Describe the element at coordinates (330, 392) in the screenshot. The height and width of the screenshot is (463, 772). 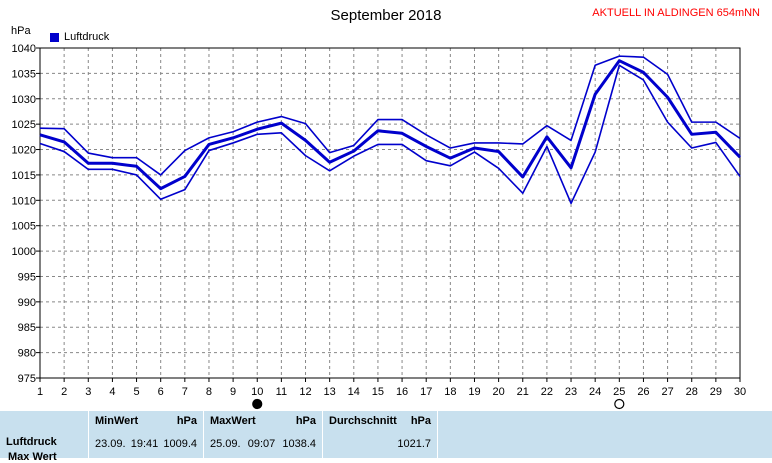
I see `x-tick-label: 13` at that location.